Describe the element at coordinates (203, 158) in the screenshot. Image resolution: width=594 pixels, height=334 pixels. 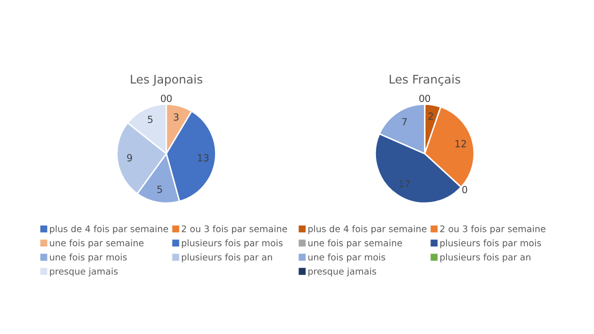
I see `data-label: 13` at that location.